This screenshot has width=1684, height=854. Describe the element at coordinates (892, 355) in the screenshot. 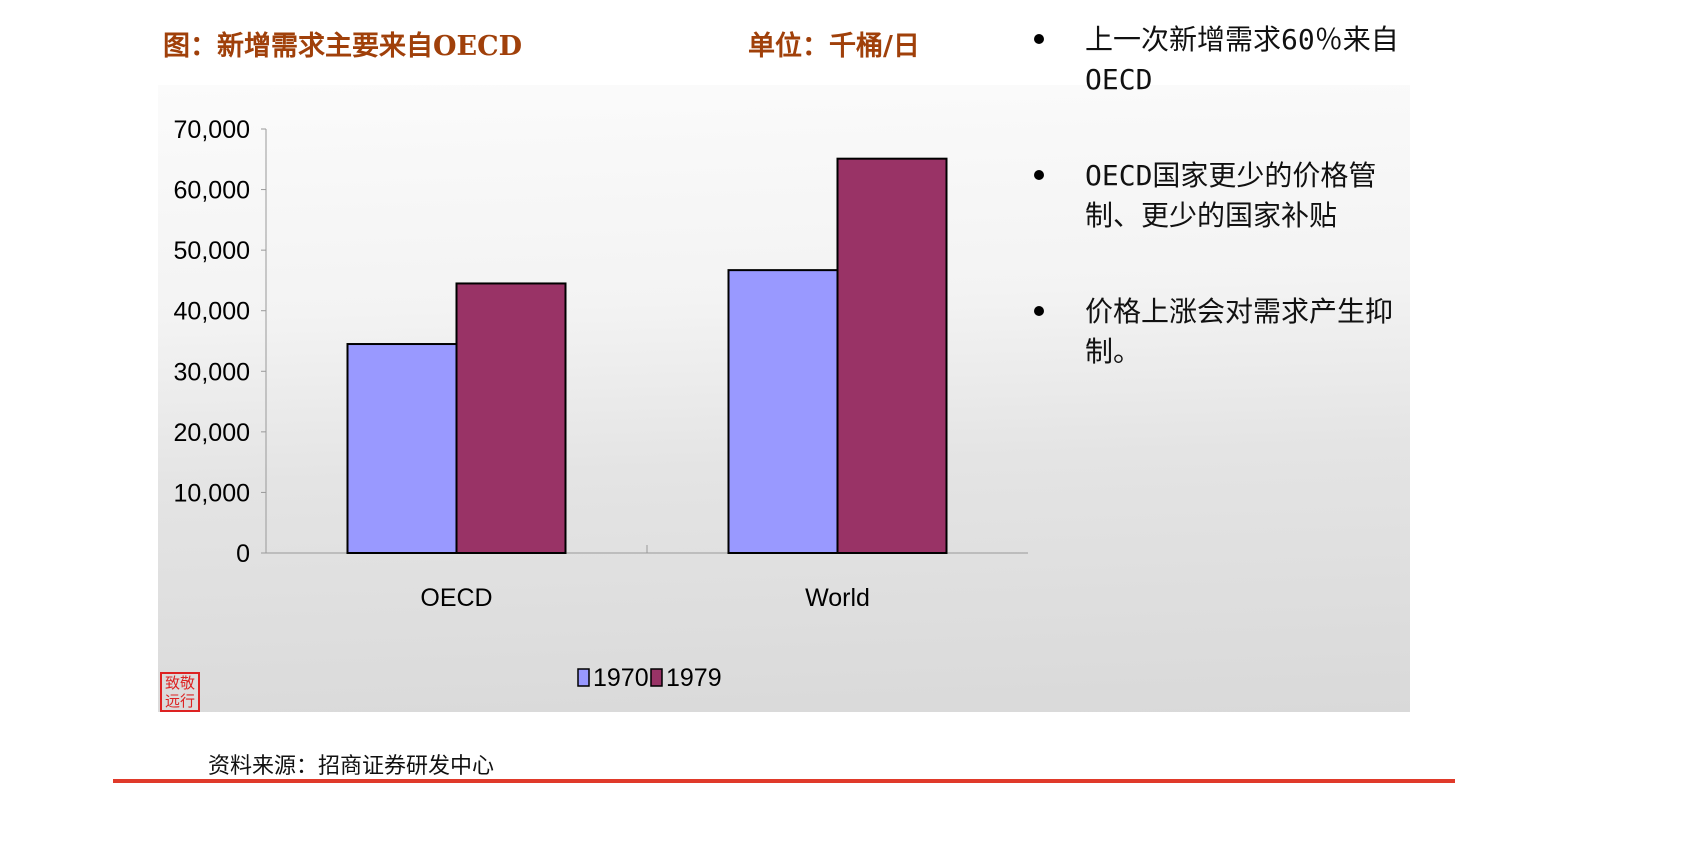

I see `bar-world-1979` at that location.